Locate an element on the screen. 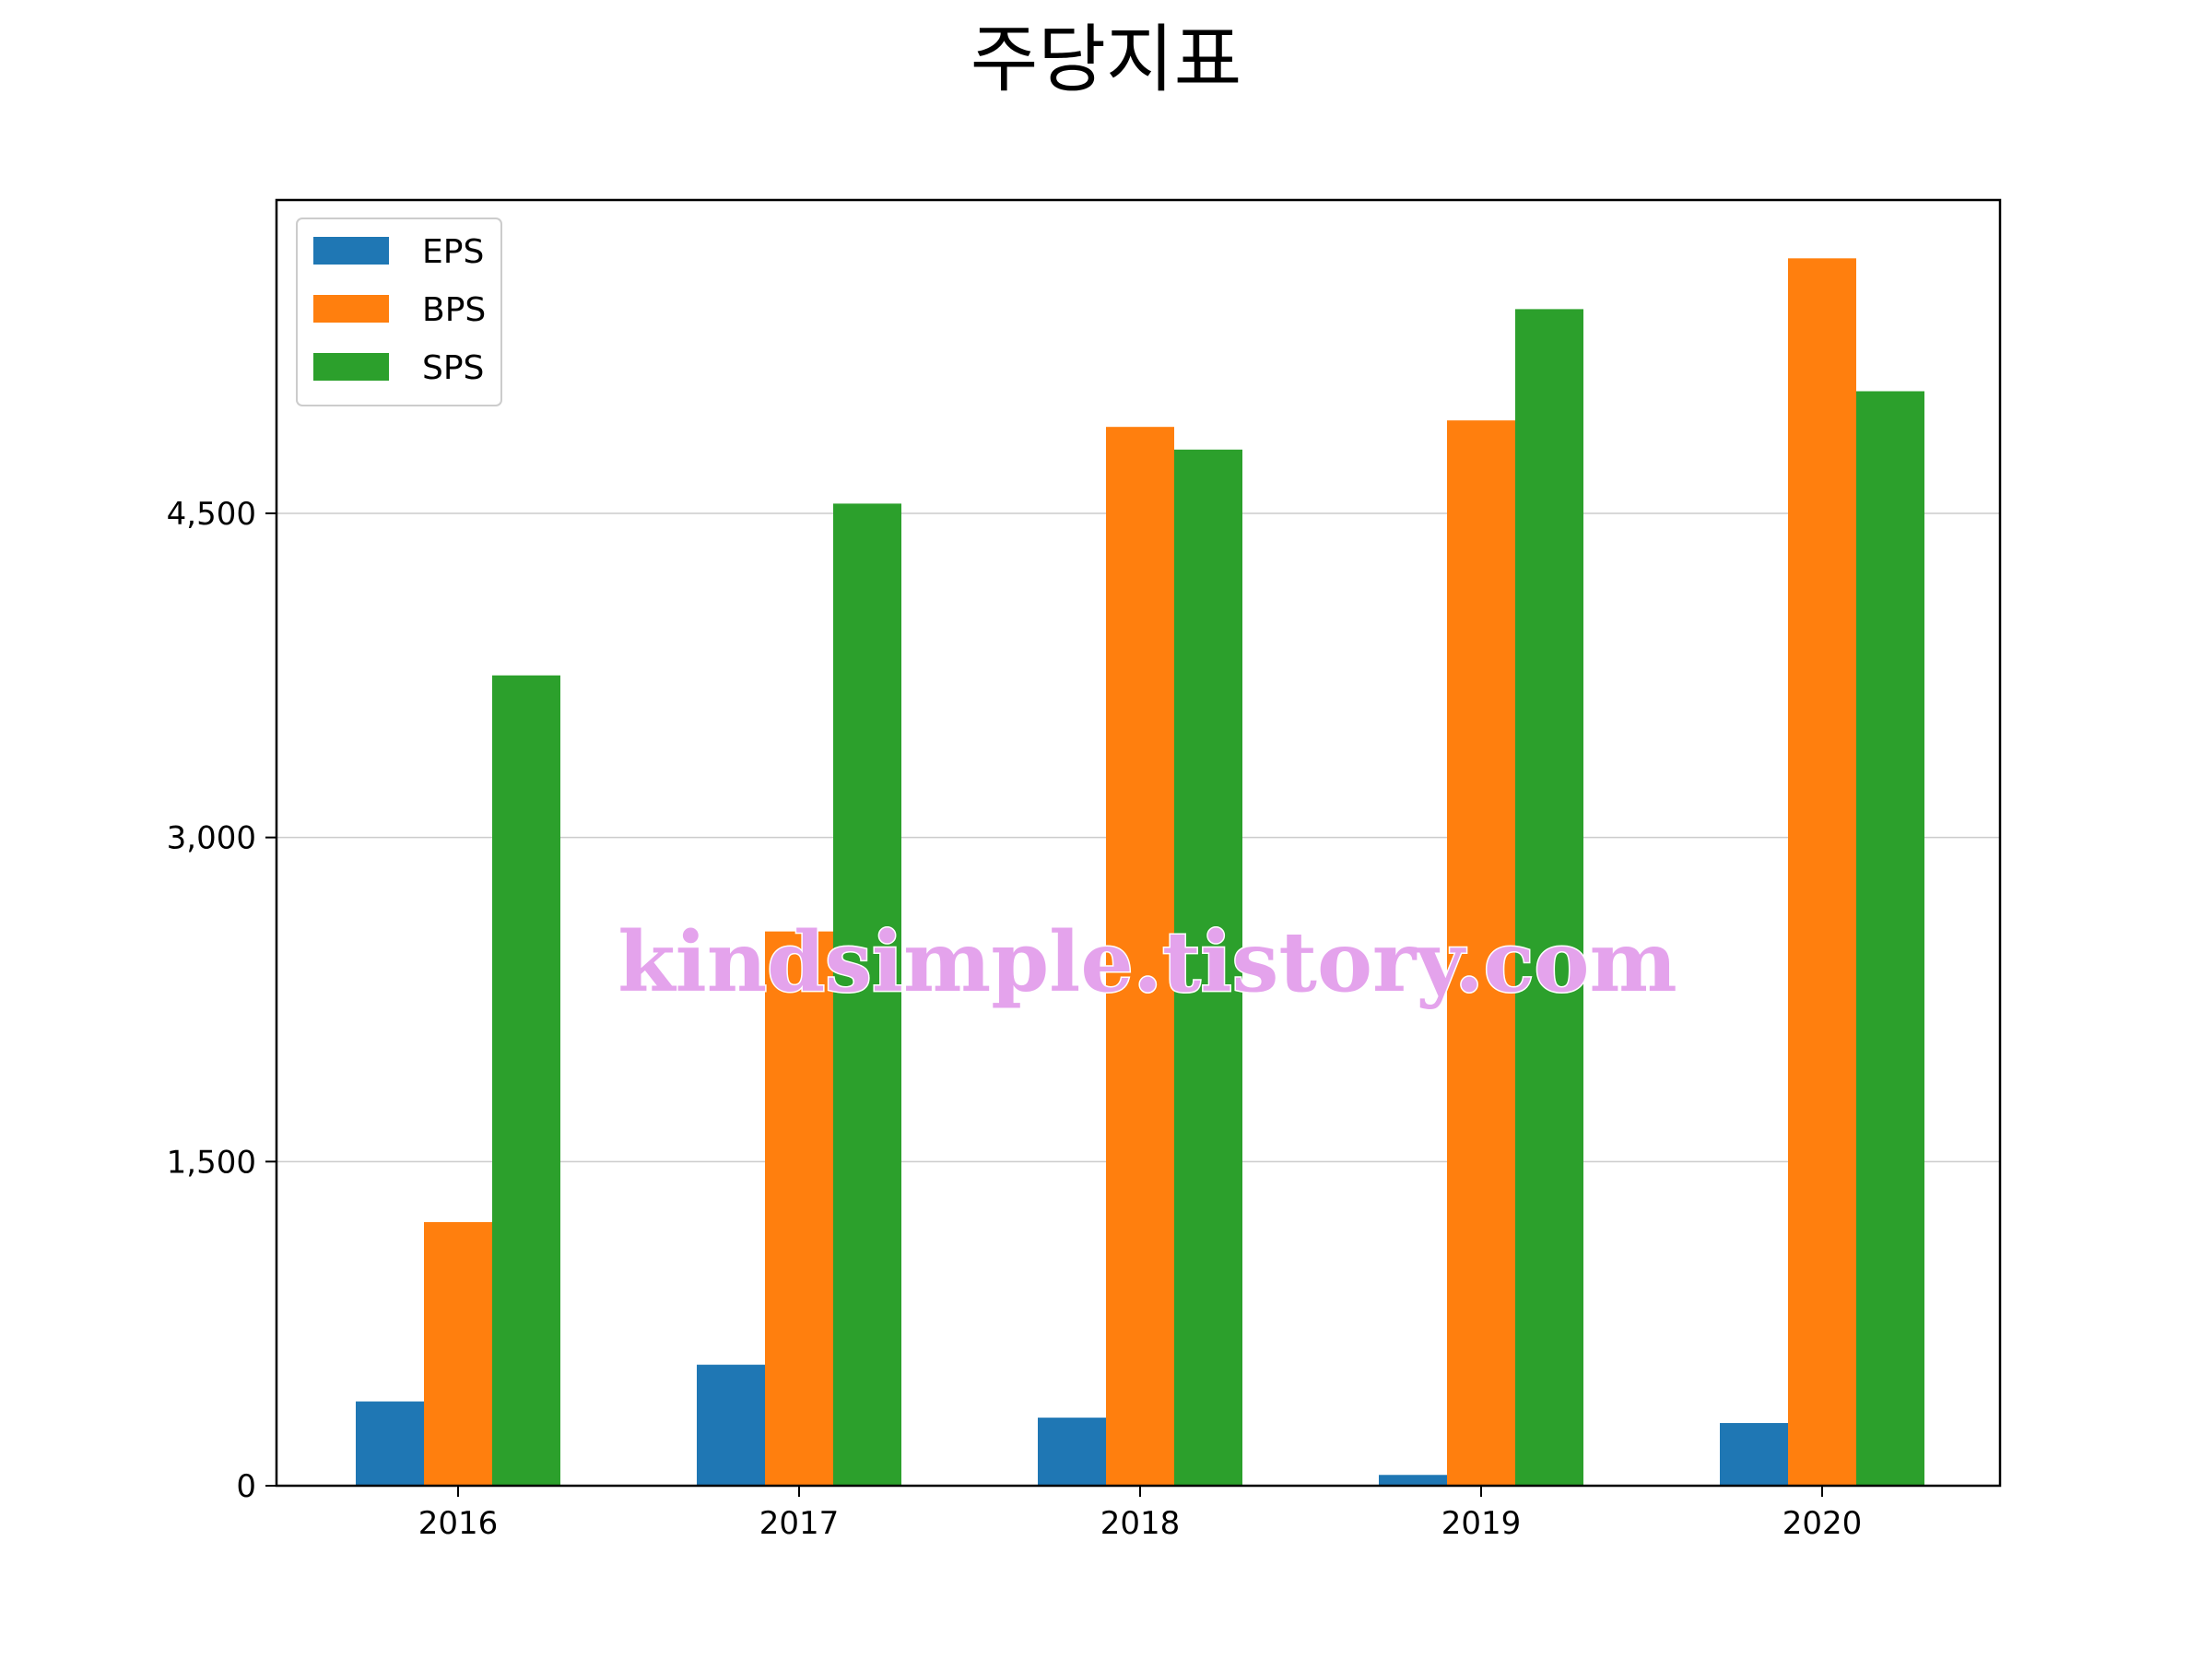  x-tick-label: 2020 is located at coordinates (1823, 1523).